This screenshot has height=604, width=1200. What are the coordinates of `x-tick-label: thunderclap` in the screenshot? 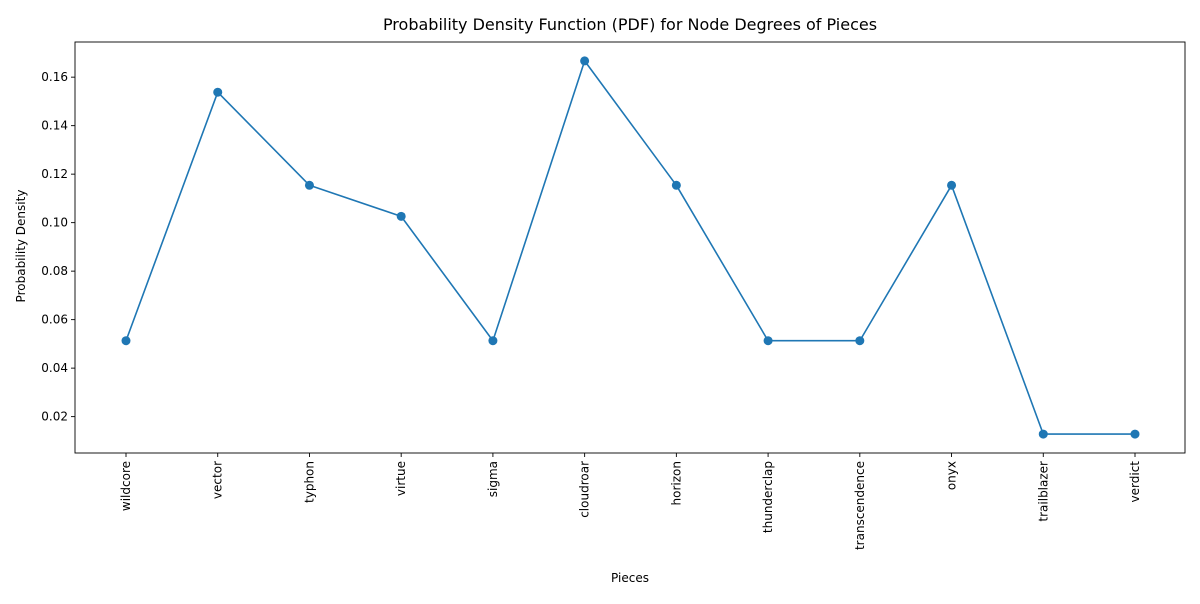 It's located at (768, 497).